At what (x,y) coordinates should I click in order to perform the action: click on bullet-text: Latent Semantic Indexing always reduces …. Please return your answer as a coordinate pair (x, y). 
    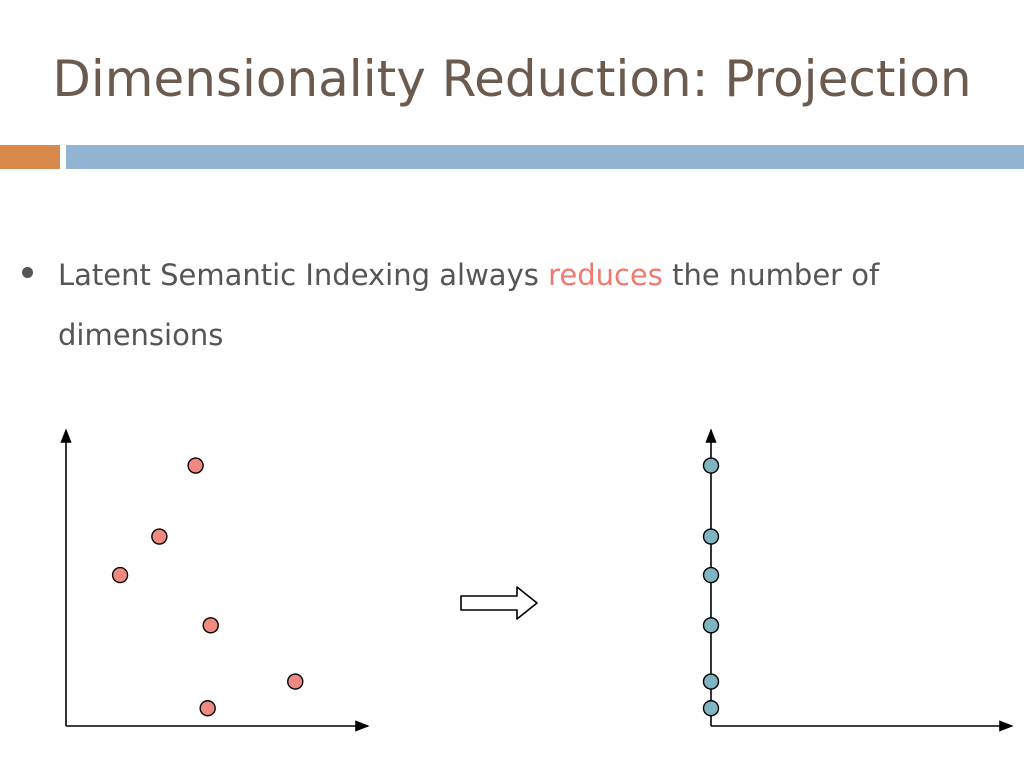
    Looking at the image, I should click on (508, 305).